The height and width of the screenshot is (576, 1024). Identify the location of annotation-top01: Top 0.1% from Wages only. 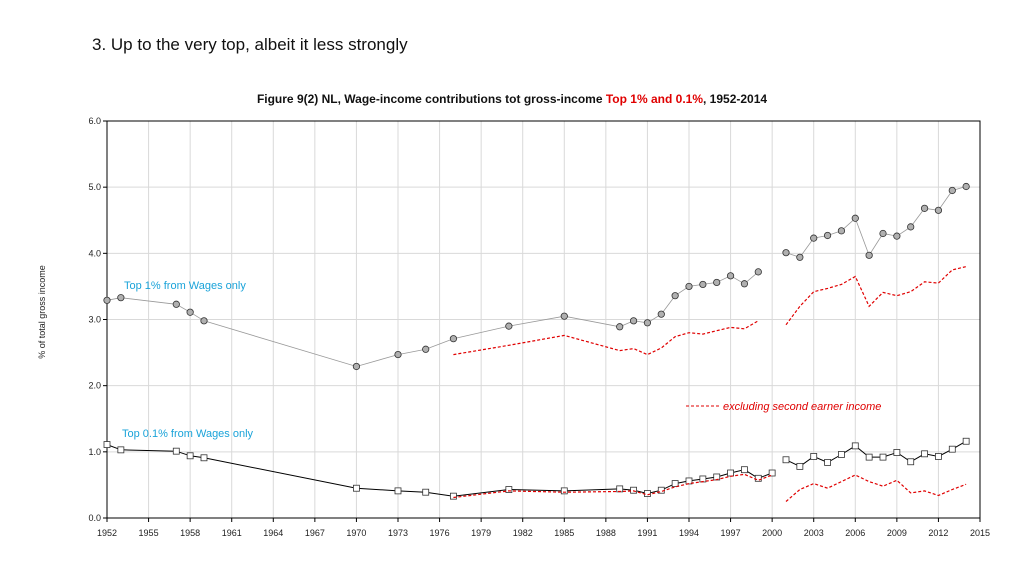
(188, 434).